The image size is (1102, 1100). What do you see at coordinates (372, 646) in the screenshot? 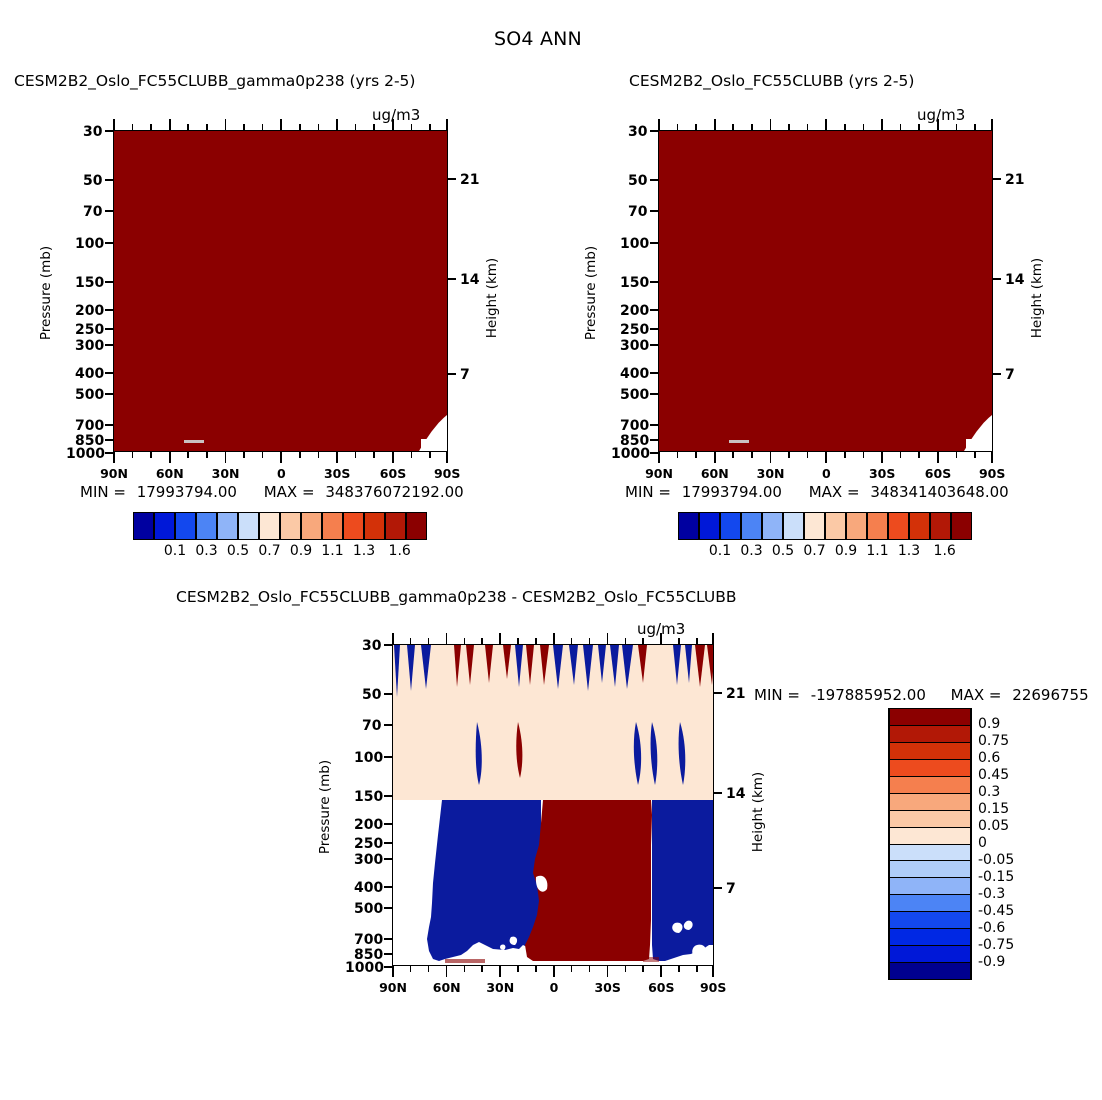
I see `ptick-d-30: 30` at bounding box center [372, 646].